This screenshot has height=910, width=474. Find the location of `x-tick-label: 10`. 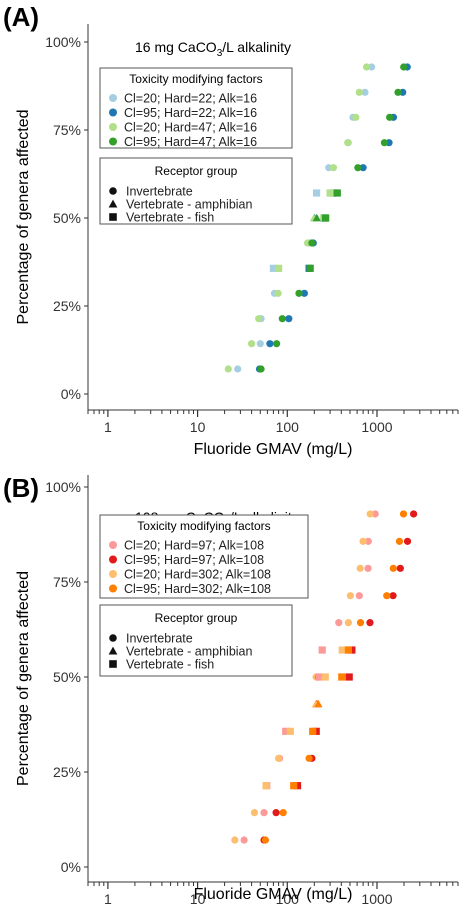

x-tick-label: 10 is located at coordinates (198, 898).